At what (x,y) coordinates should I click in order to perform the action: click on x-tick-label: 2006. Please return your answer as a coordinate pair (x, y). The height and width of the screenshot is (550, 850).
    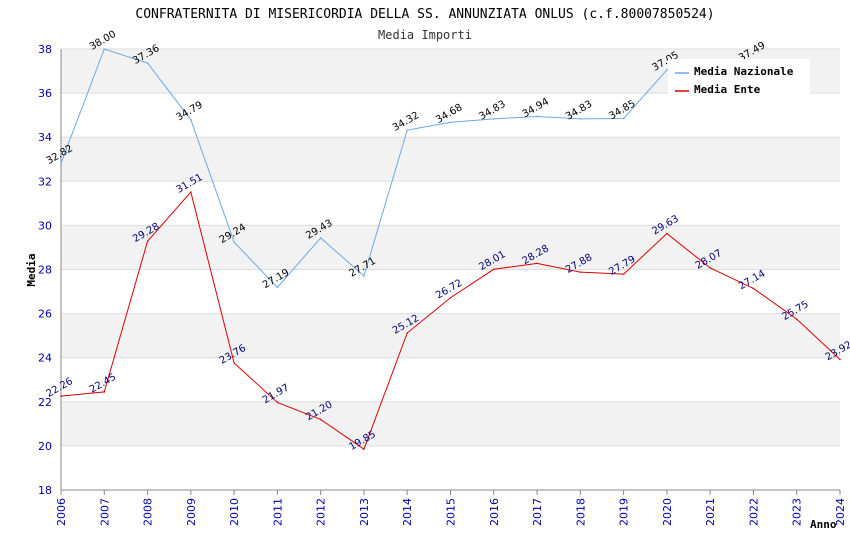
    Looking at the image, I should click on (61, 512).